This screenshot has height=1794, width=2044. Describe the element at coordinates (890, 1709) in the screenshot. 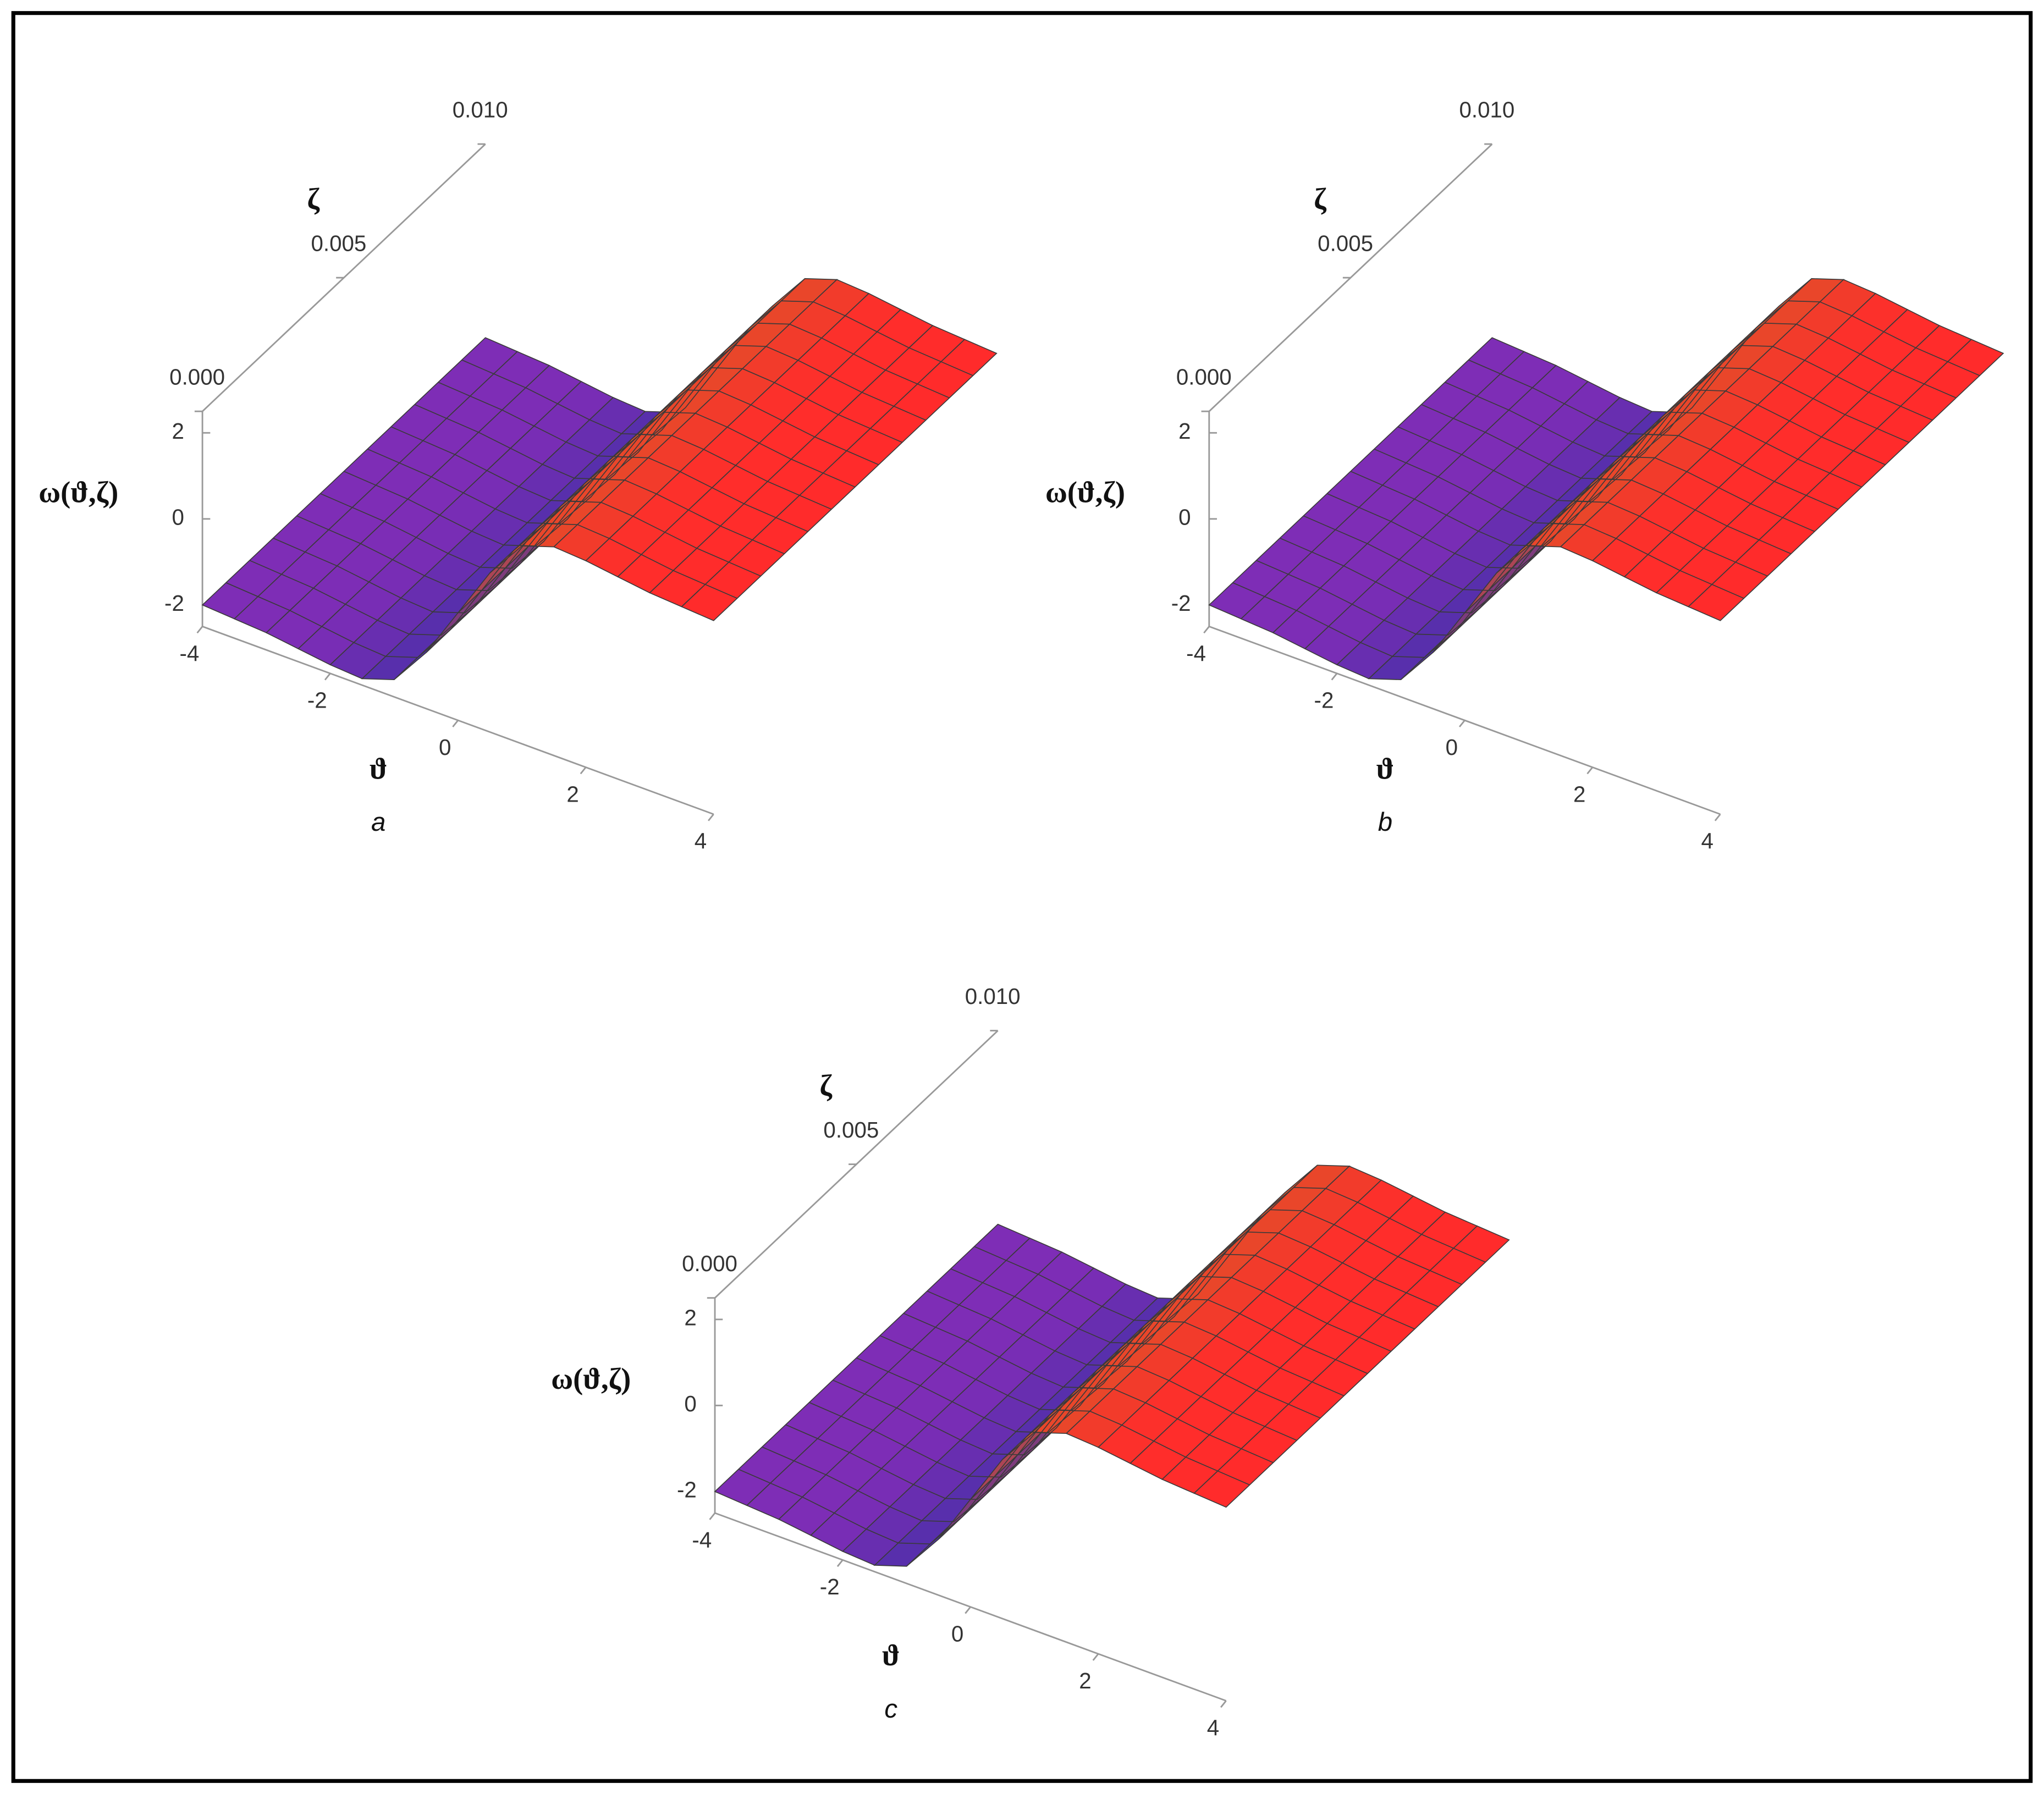

I see `caption: c` at that location.